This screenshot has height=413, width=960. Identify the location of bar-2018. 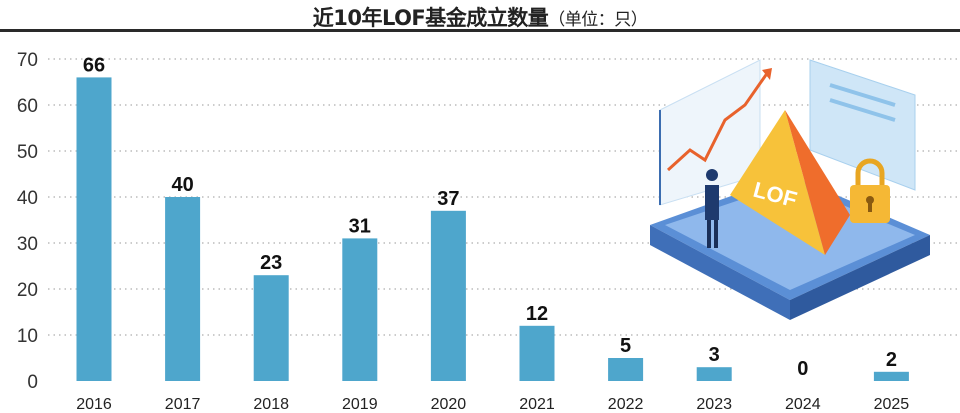
(271, 328).